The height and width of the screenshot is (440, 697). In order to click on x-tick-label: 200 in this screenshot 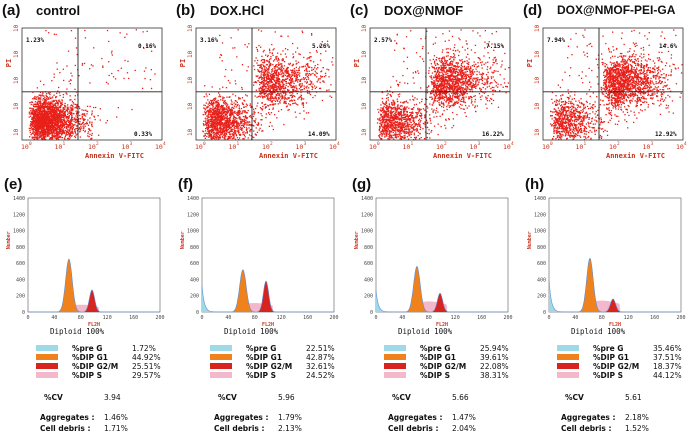, I will do `click(507, 318)`.